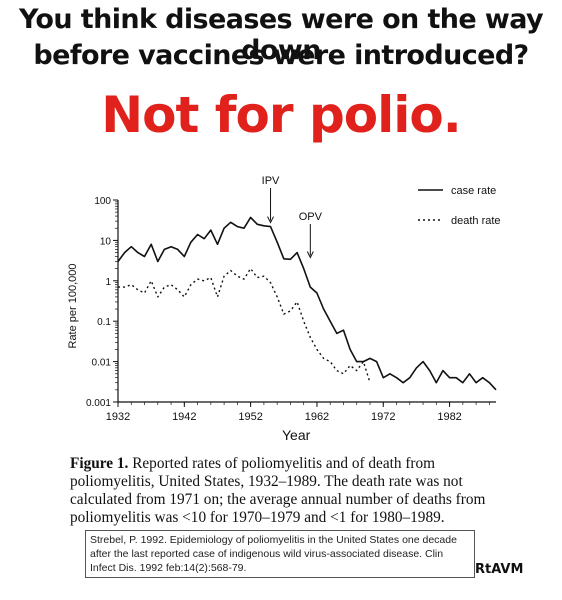  I want to click on x-axis-title: Year, so click(296, 435).